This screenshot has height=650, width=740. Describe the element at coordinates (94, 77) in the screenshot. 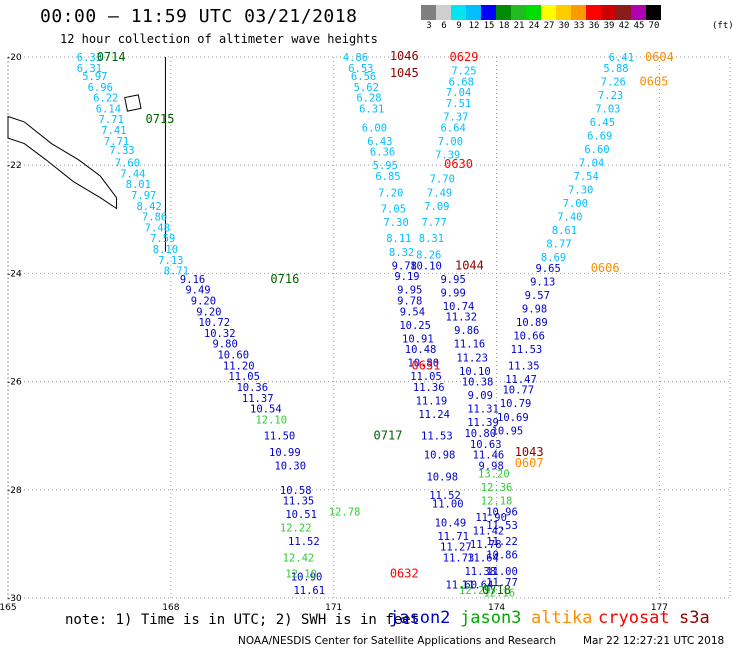

I see `wave-height-value: 5.97` at that location.